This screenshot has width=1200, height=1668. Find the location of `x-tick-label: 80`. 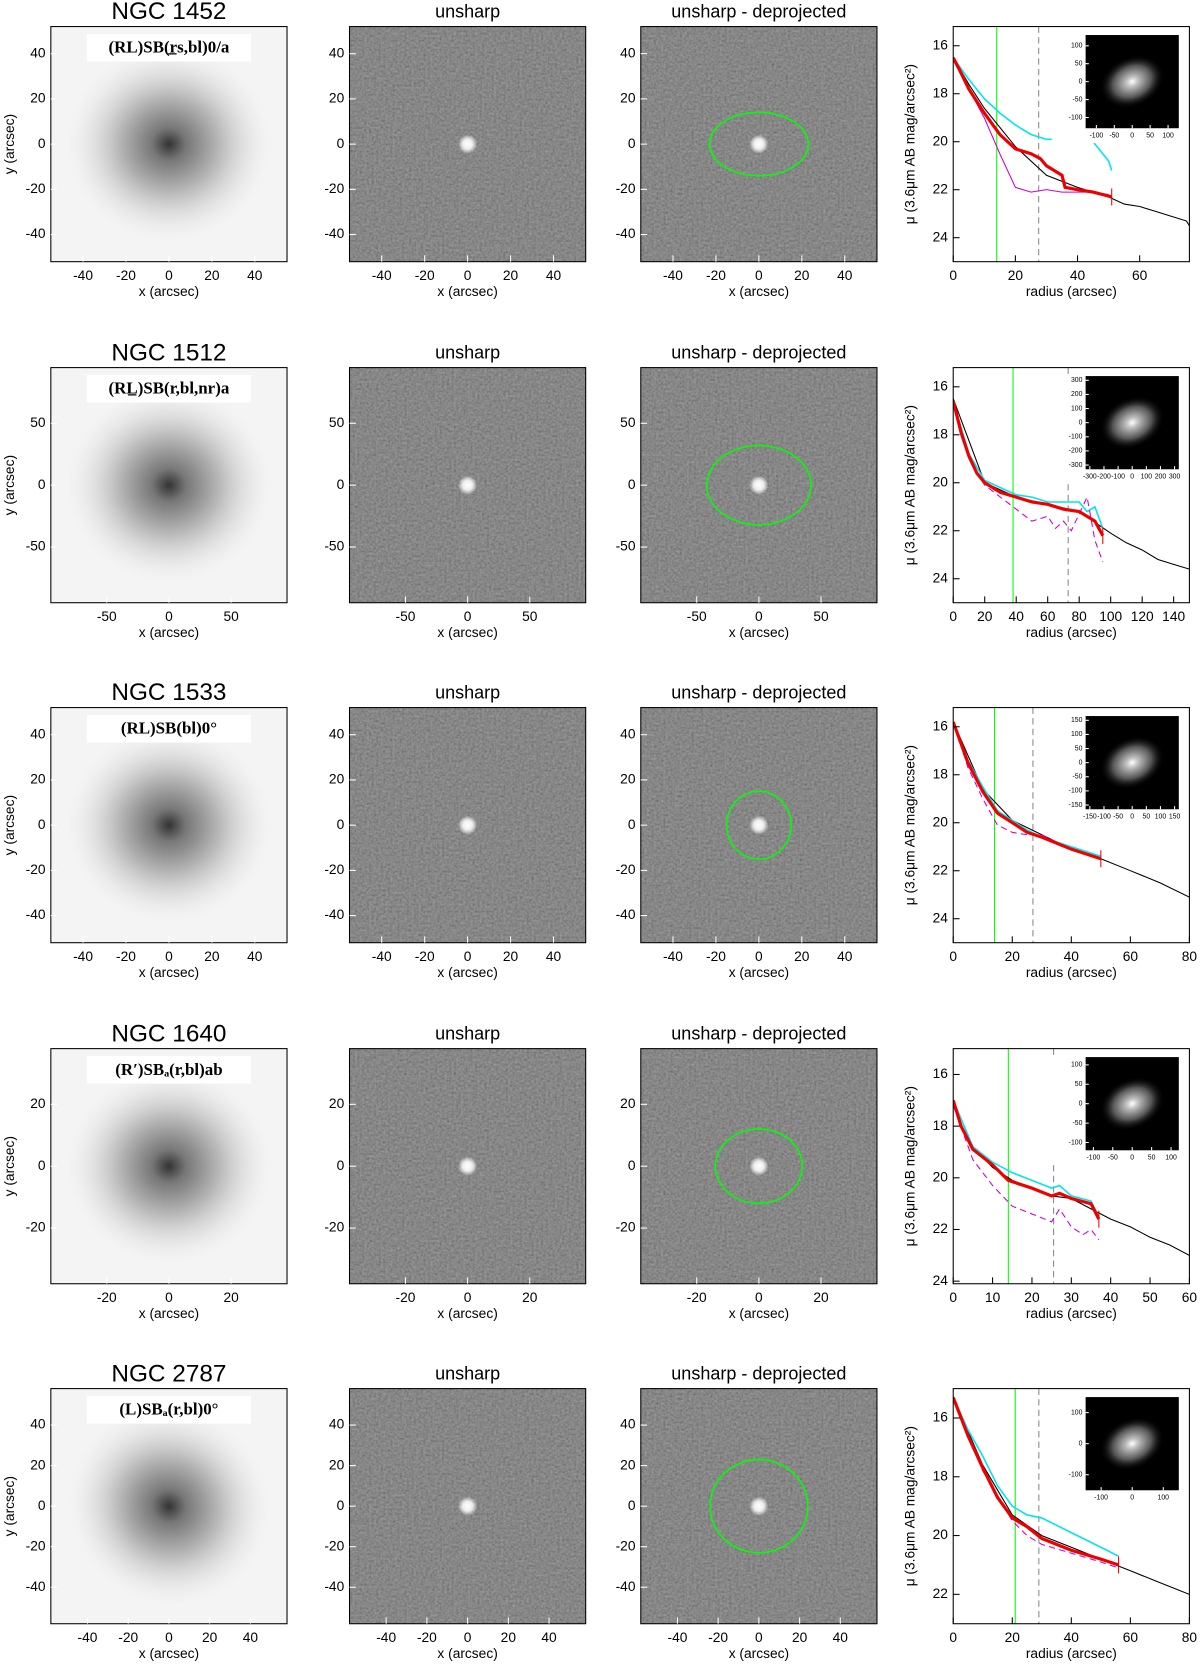

x-tick-label: 80 is located at coordinates (1190, 1637).